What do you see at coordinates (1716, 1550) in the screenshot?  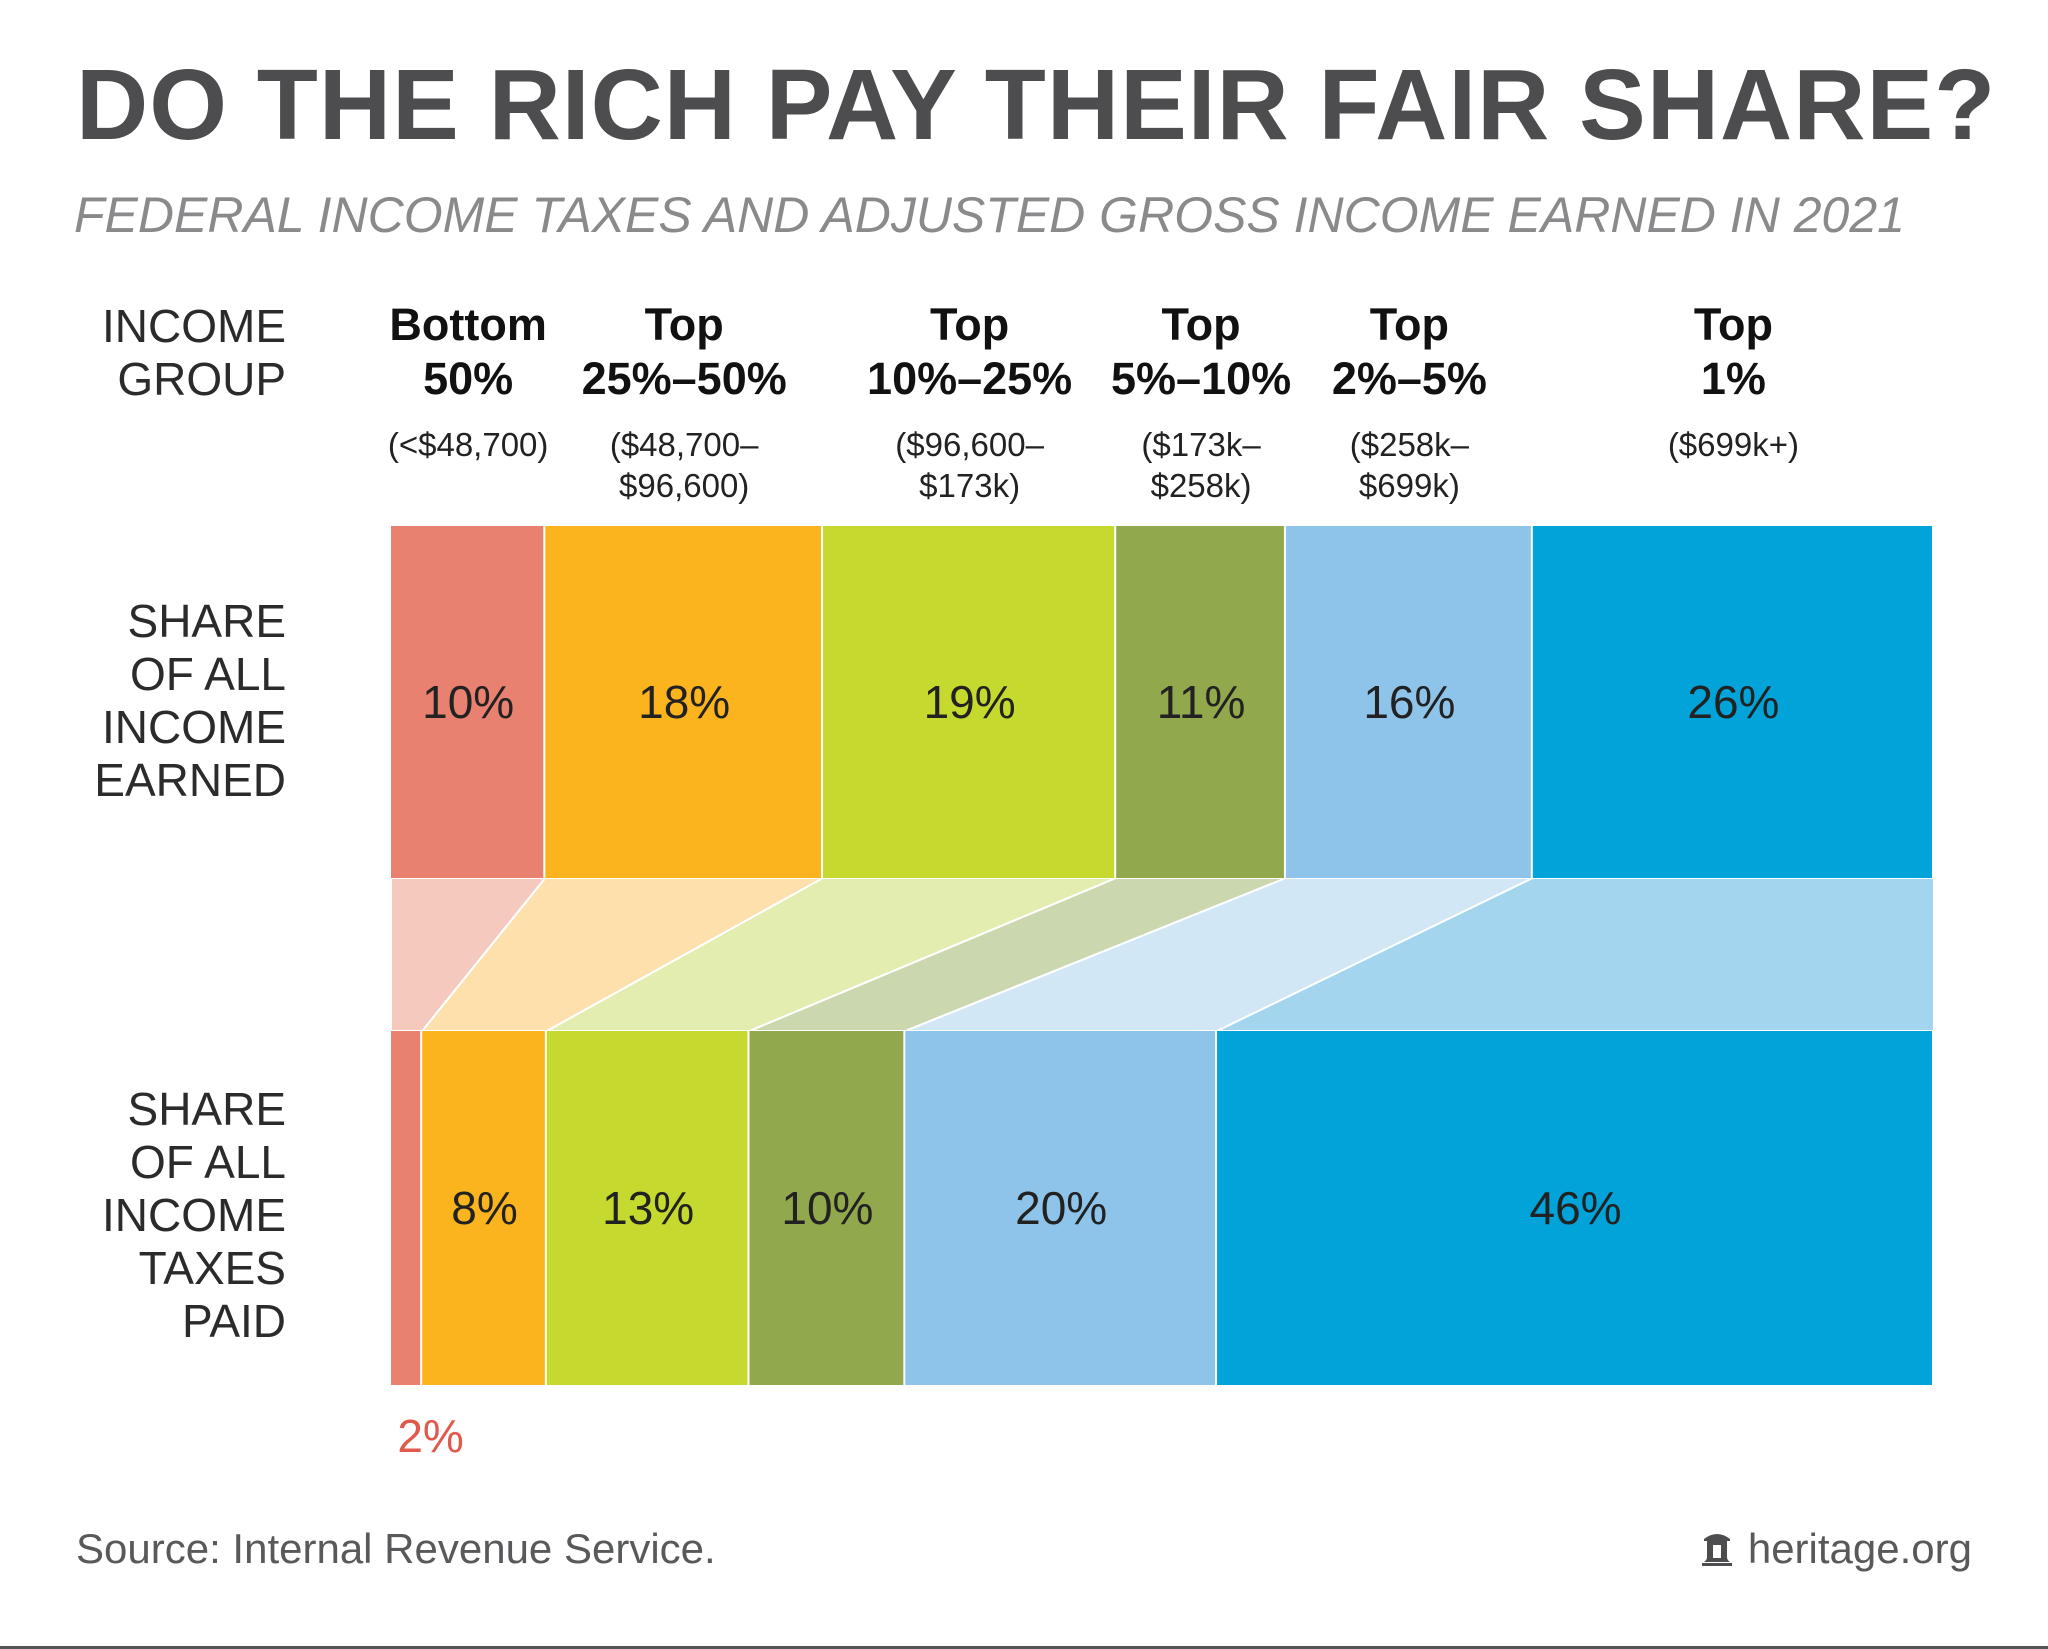 I see `bell-icon` at bounding box center [1716, 1550].